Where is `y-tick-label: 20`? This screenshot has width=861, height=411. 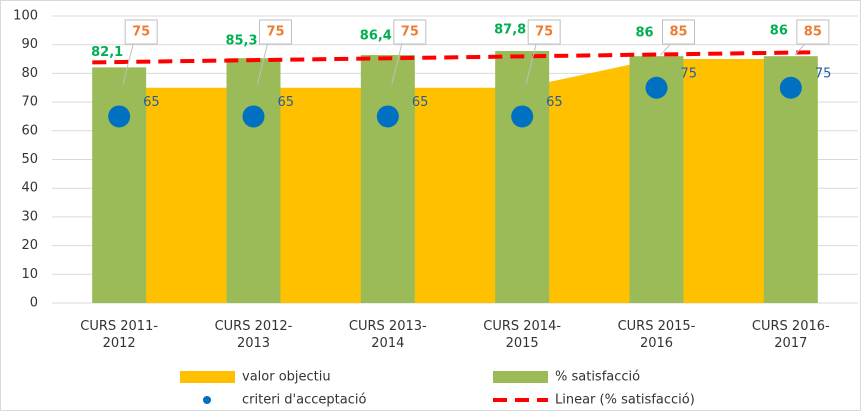 y-tick-label: 20 is located at coordinates (29, 245).